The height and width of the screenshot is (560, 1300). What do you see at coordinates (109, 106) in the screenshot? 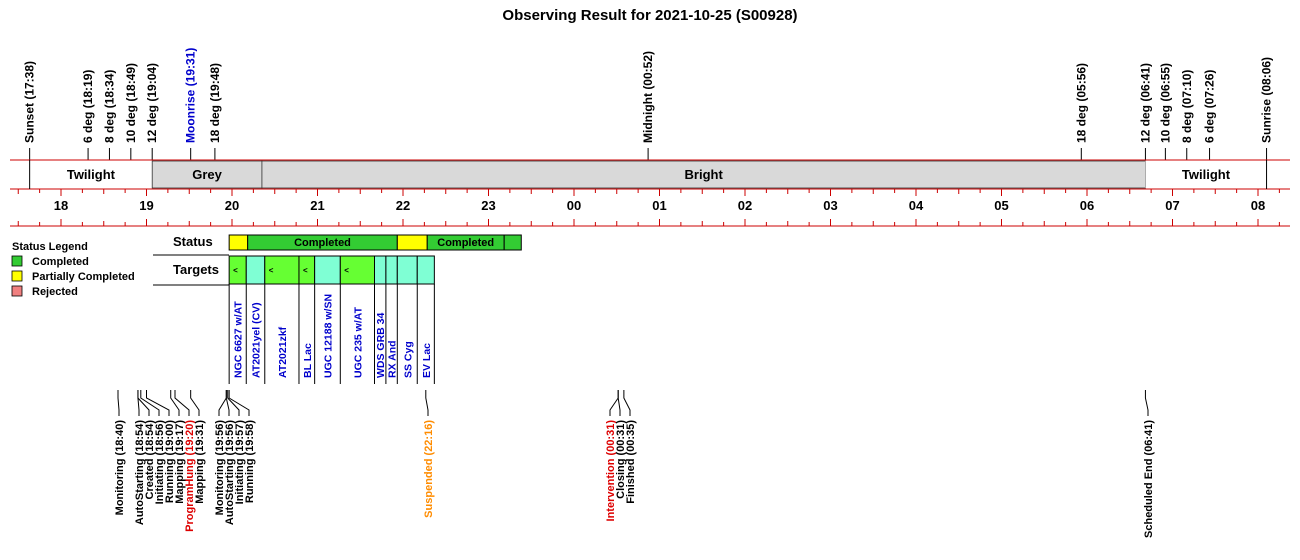
I see `sky-event-label: 8 deg (18:34)` at bounding box center [109, 106].